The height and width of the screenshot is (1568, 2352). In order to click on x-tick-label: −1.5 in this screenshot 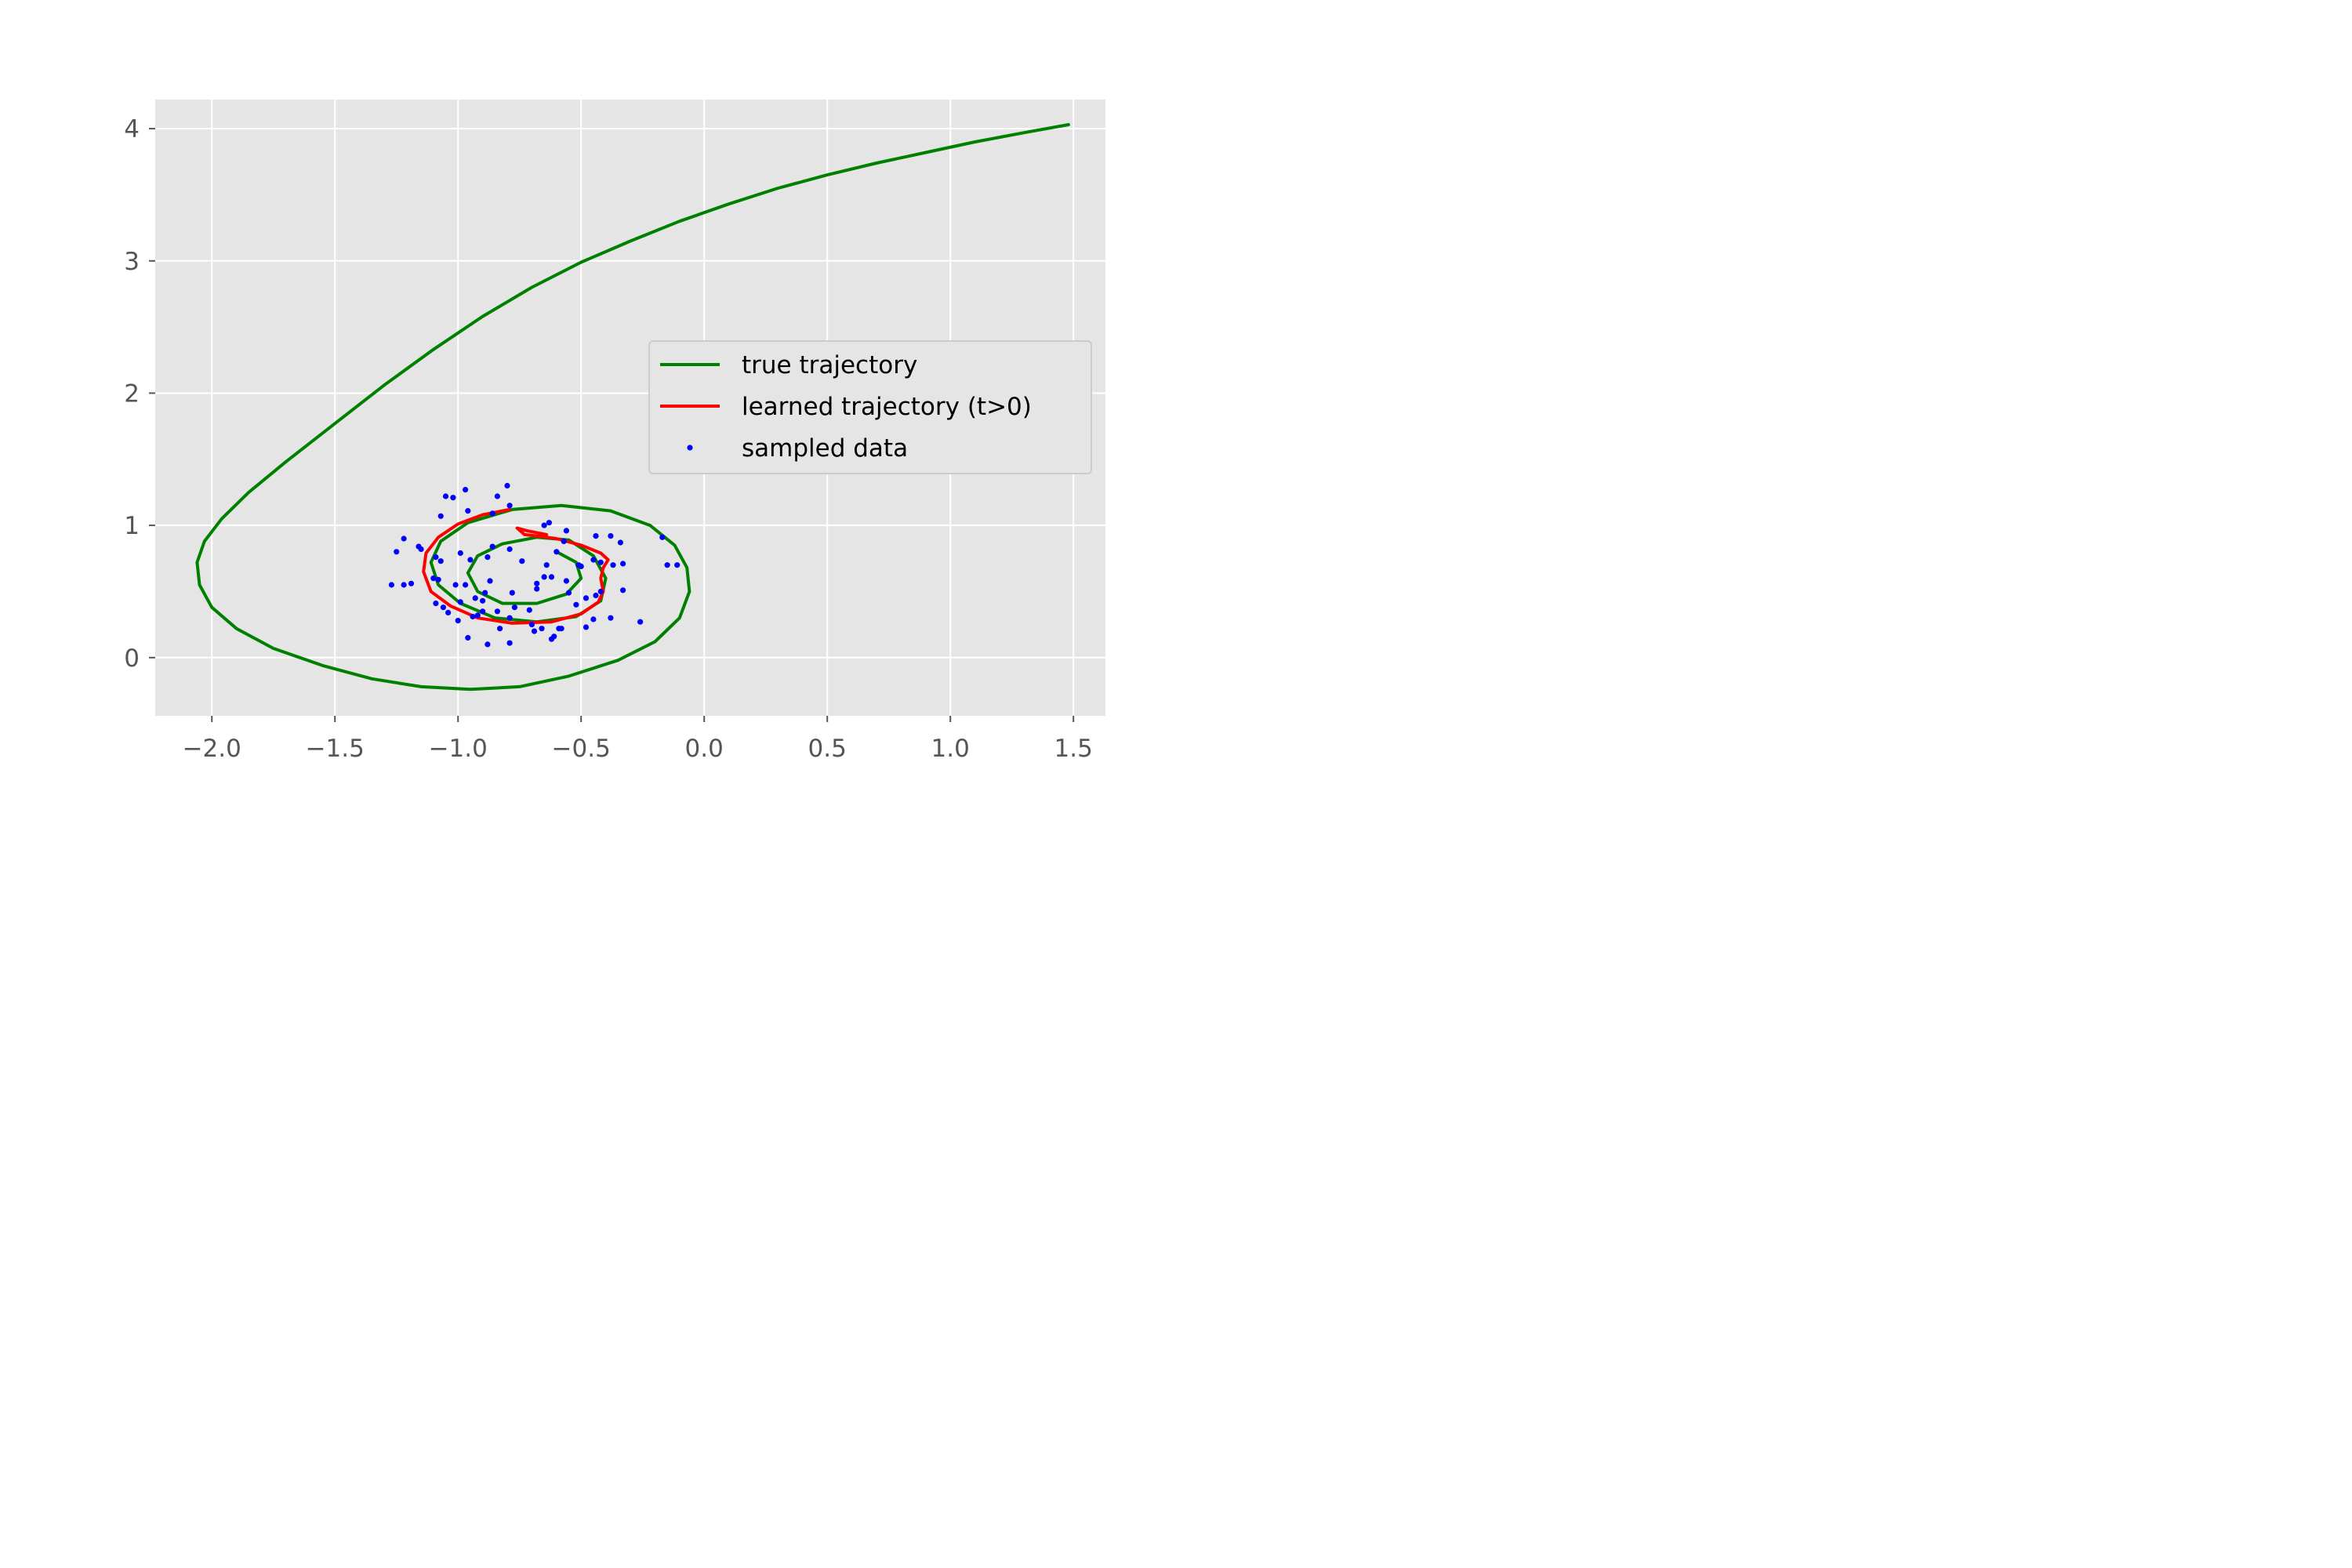, I will do `click(335, 749)`.